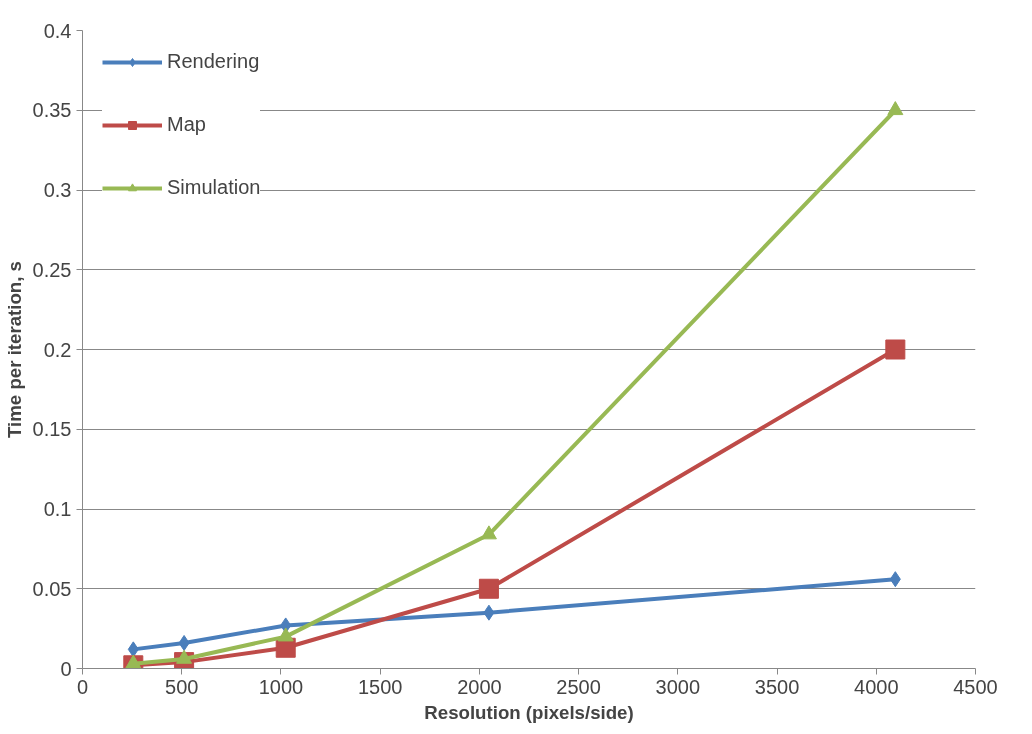  I want to click on y-tick-label: 0.35, so click(52, 110).